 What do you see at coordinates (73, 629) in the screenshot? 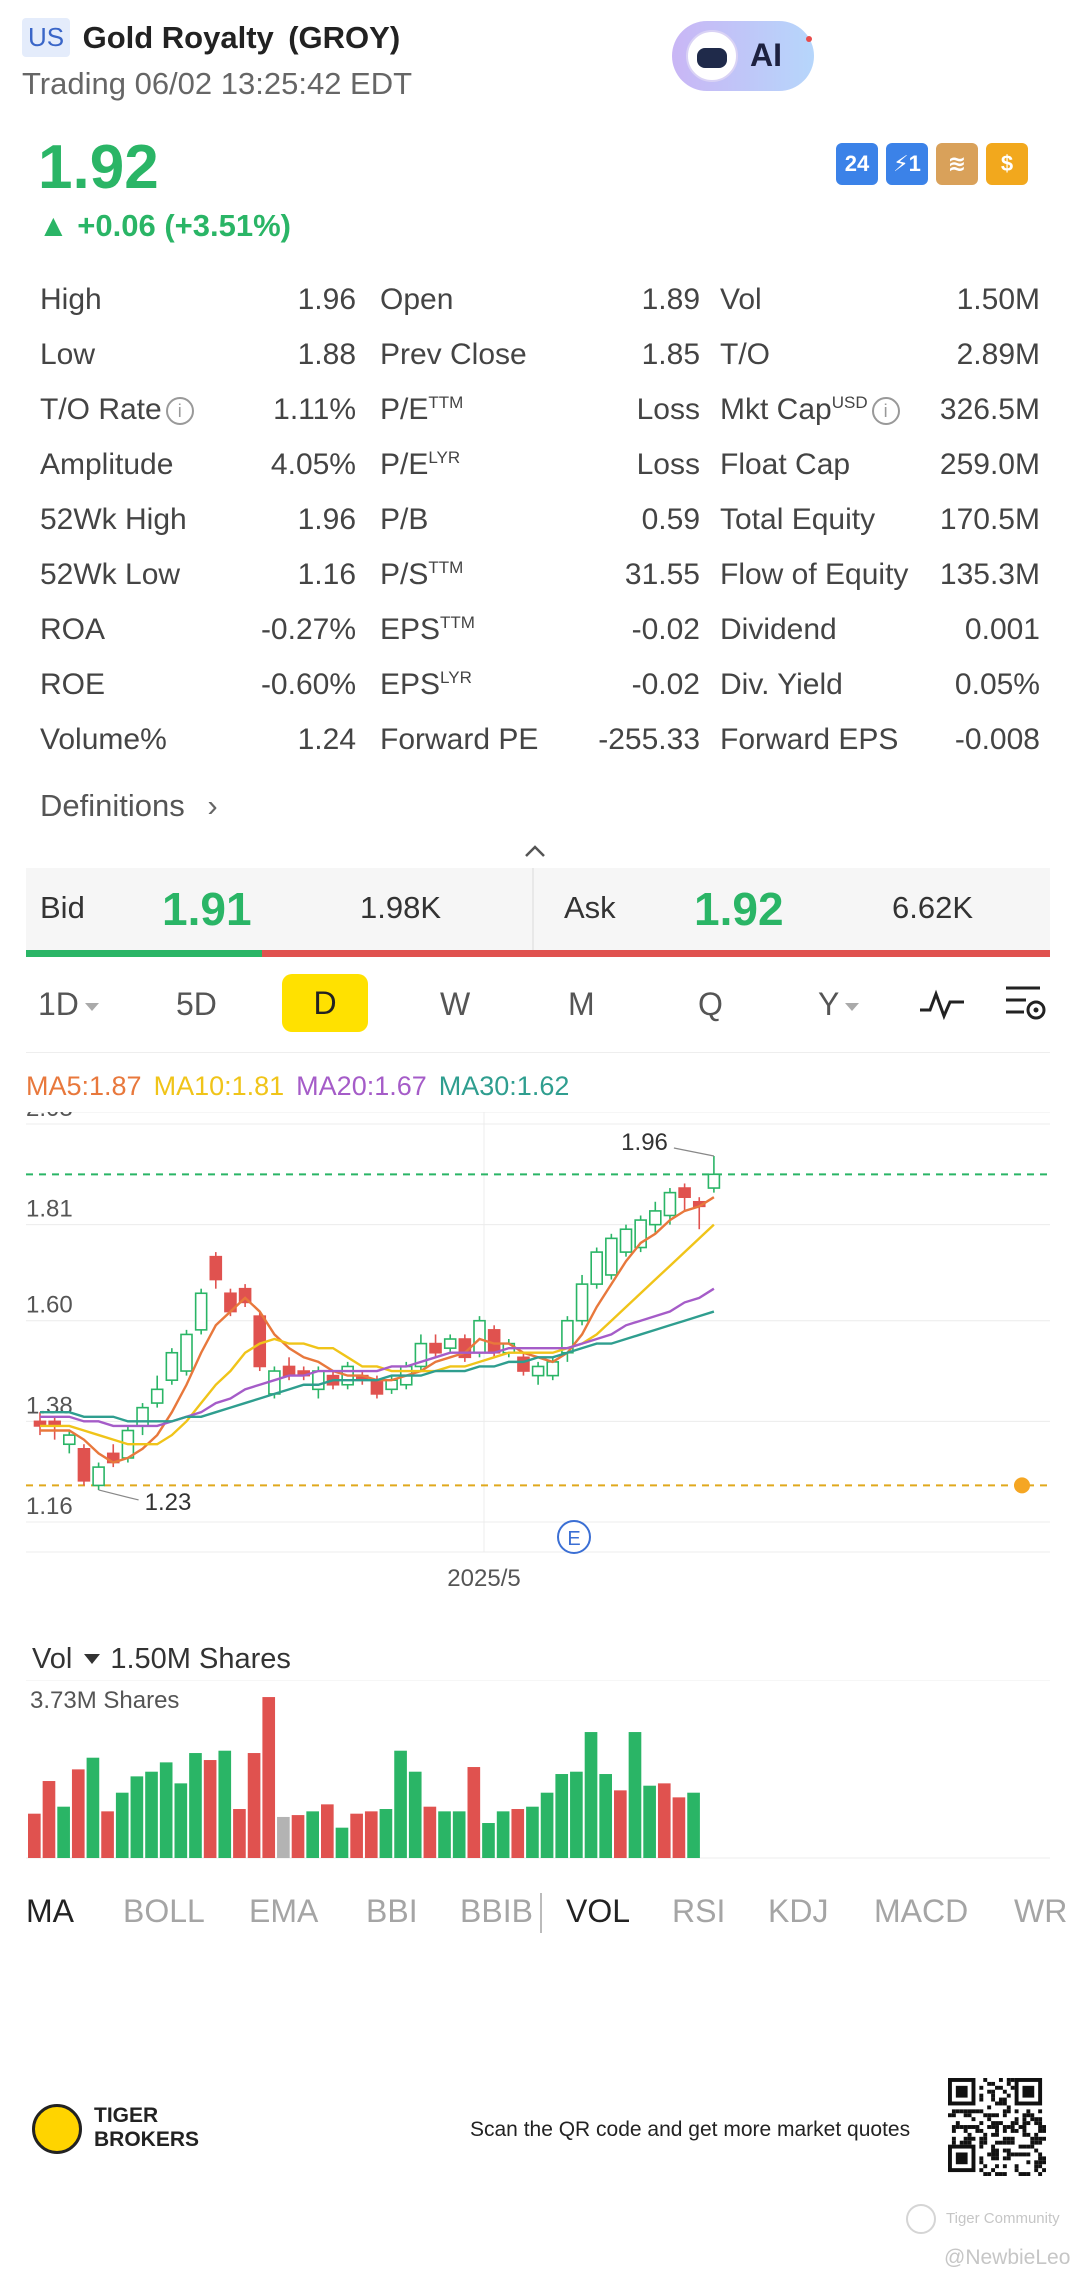
I see `stat-label-text: ROA` at bounding box center [73, 629].